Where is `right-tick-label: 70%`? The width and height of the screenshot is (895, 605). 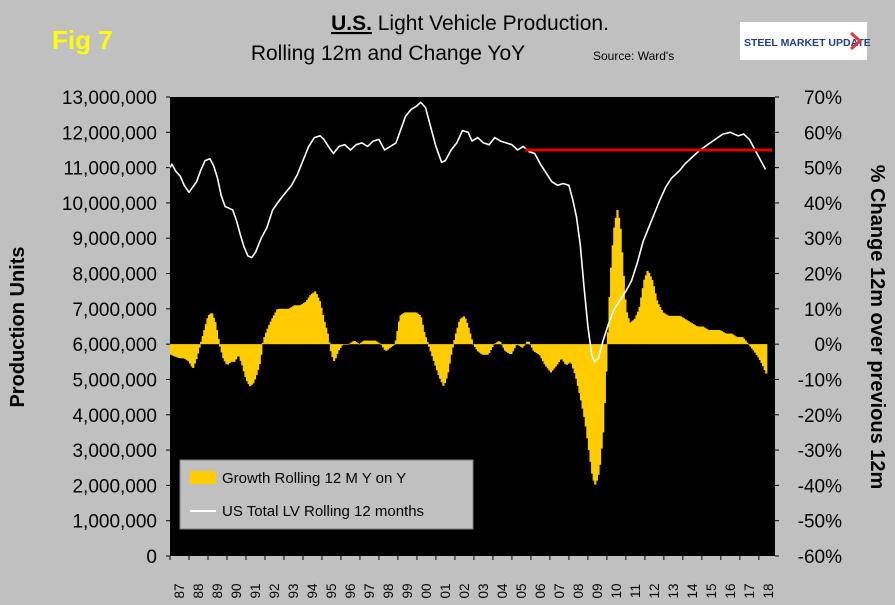 right-tick-label: 70% is located at coordinates (823, 98).